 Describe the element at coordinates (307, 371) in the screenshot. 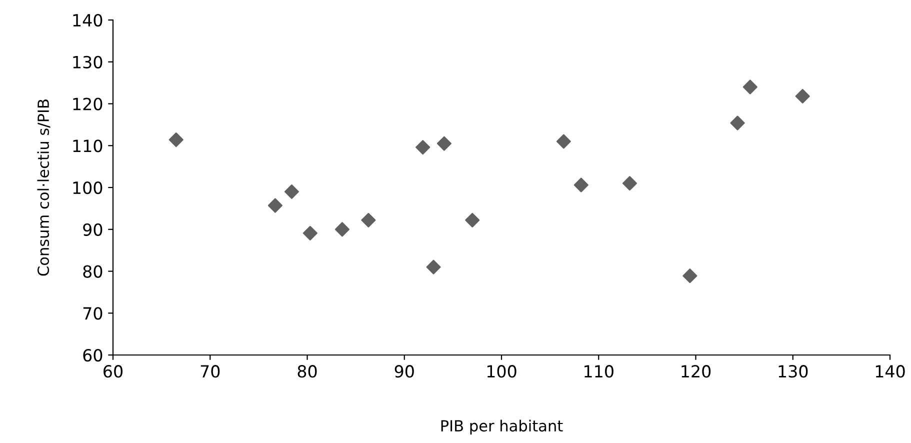

I see `x-tick-label: 80` at that location.